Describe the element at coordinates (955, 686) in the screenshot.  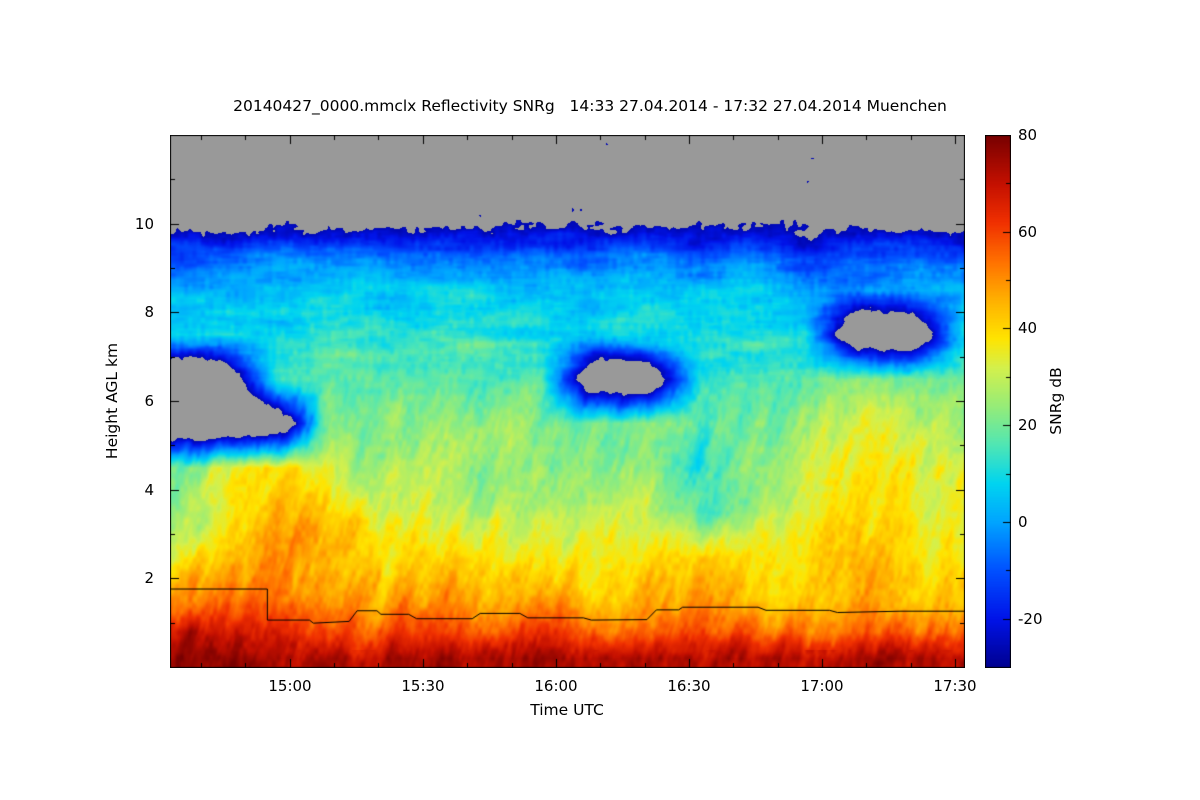
I see `x-tick-label: 17:30` at that location.